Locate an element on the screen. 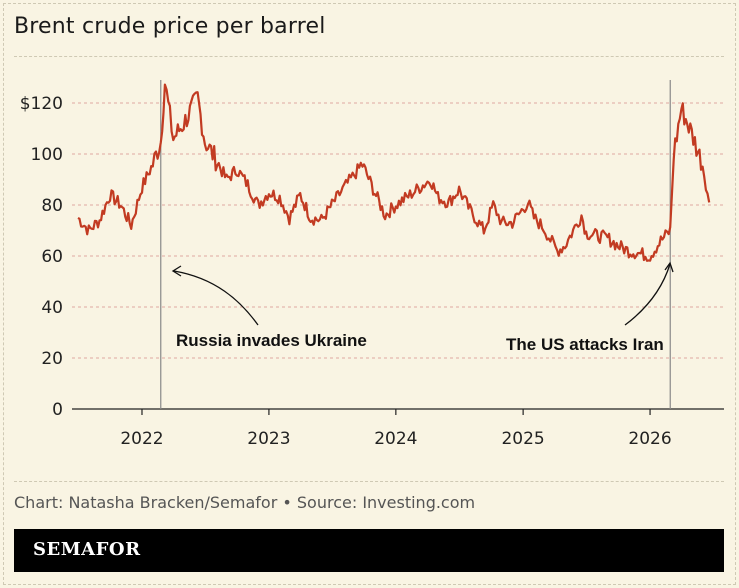  y-tick-label: 0 is located at coordinates (57, 410).